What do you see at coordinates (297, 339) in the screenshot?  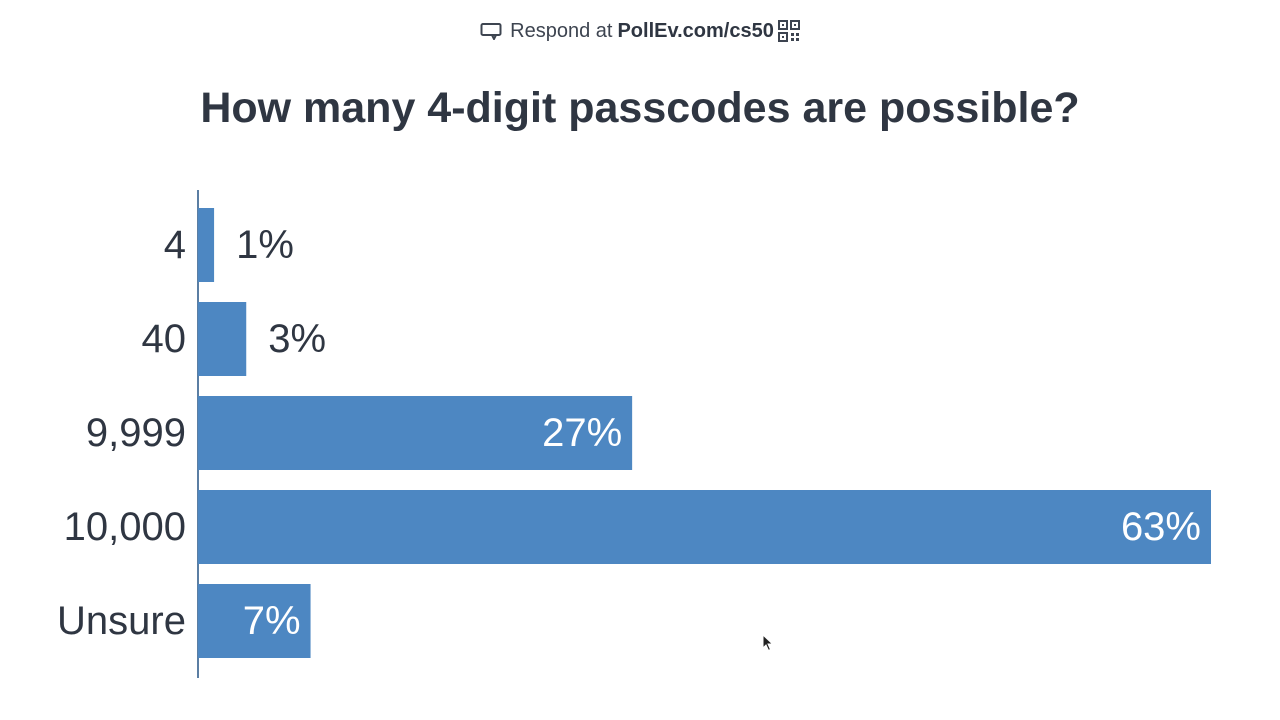 I see `value-label-1: 3%` at bounding box center [297, 339].